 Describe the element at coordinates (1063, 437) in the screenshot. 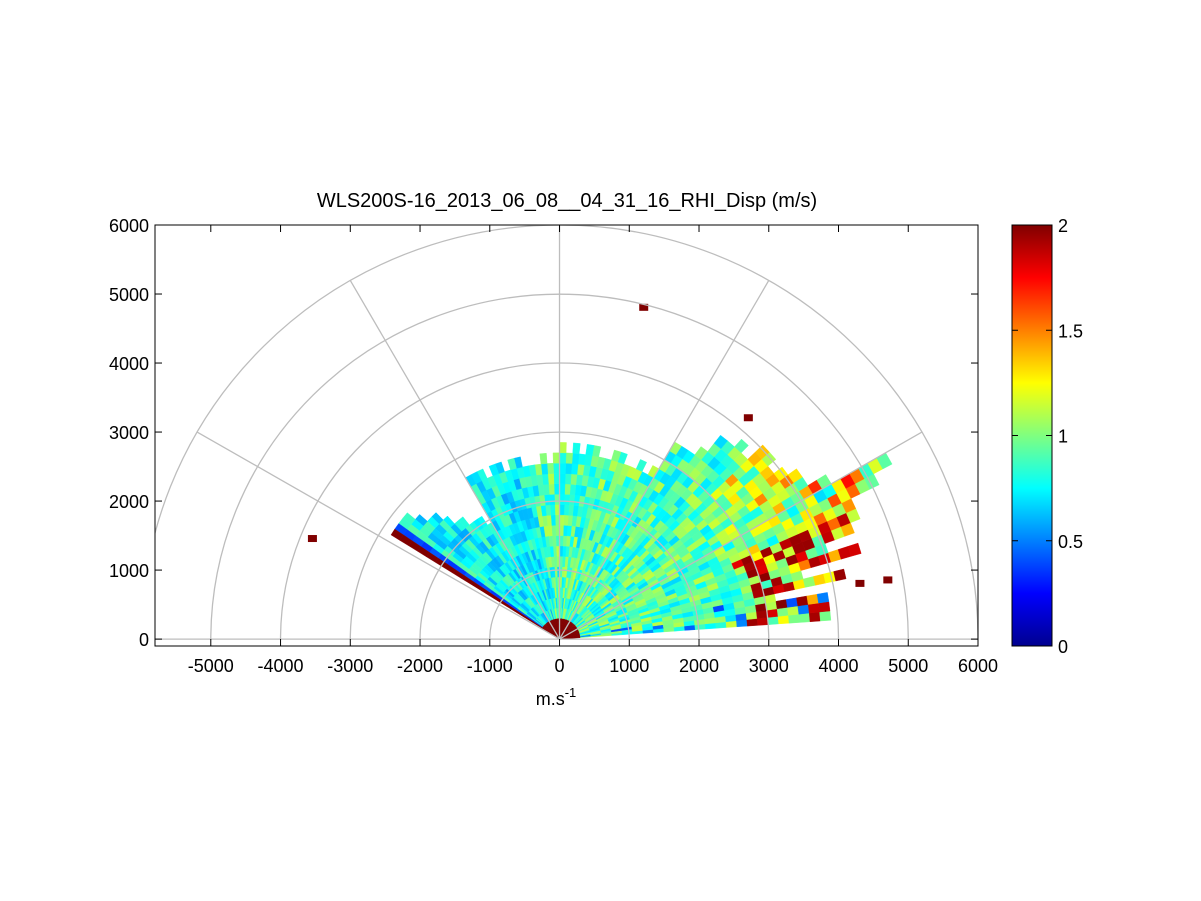

I see `colorbar-tick-label: 1` at that location.